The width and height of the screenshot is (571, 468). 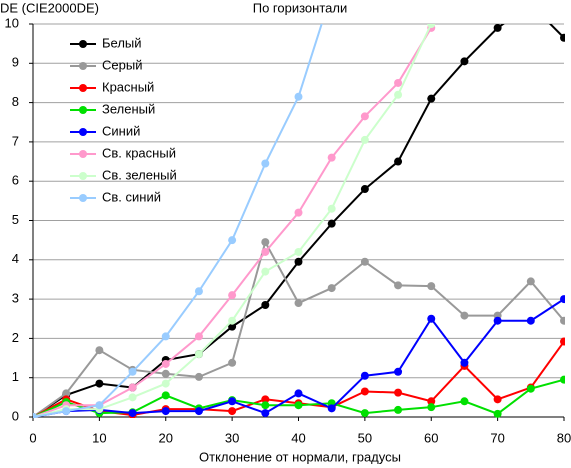 I want to click on y-tick-label: 8, so click(x=15, y=101).